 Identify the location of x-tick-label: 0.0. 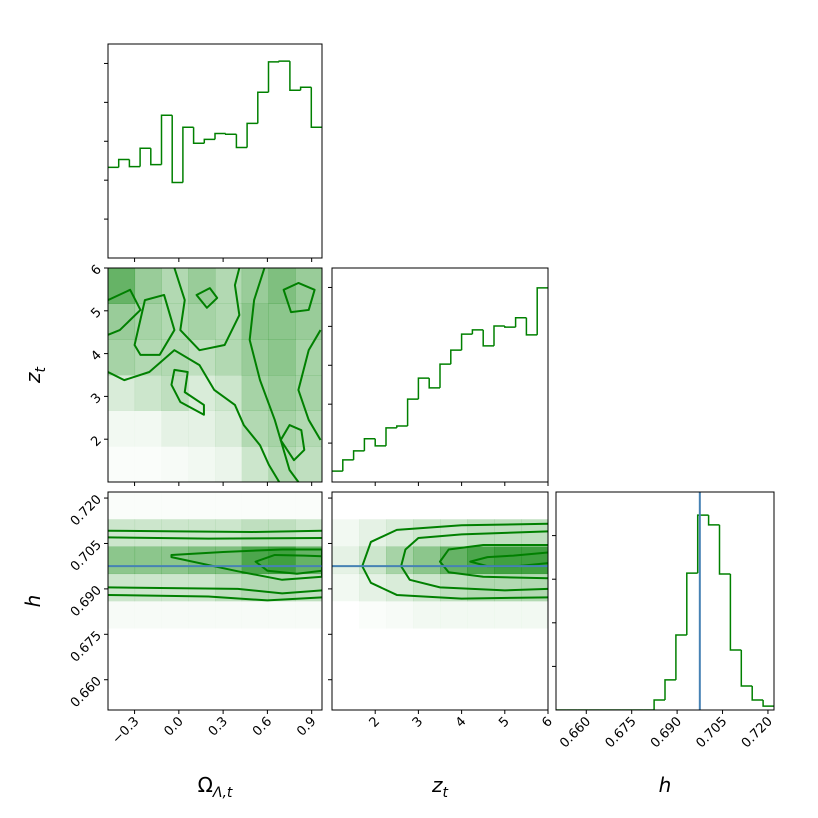
(173, 726).